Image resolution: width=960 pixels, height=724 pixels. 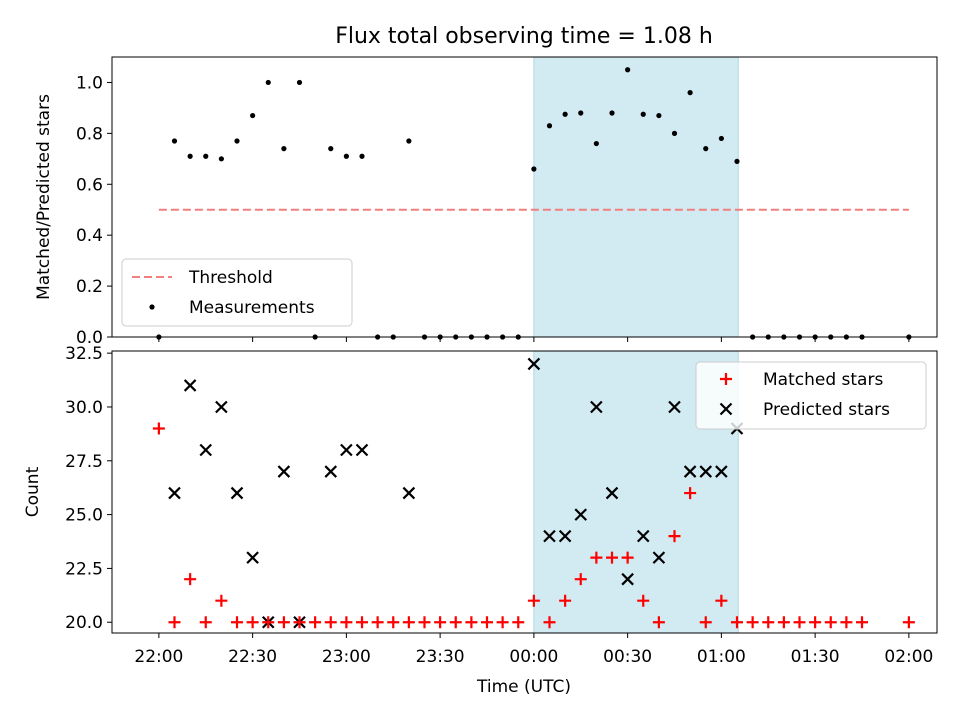 I want to click on matched-legend-swatch, so click(x=726, y=379).